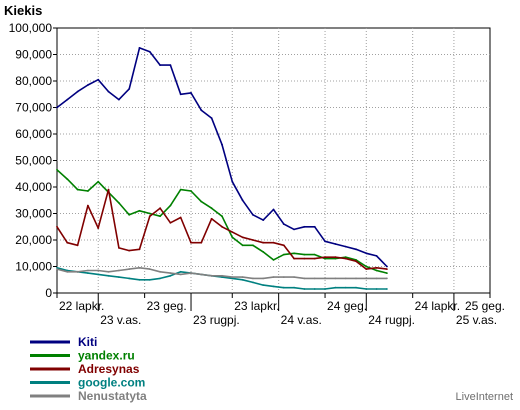  I want to click on y-tick-label: 90,000, so click(33, 55).